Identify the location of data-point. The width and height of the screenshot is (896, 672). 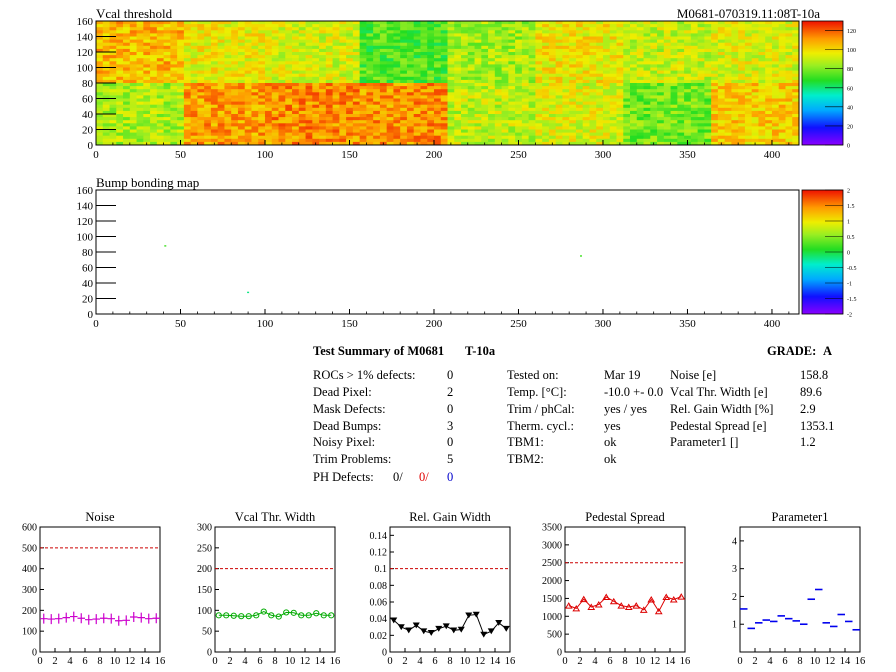
(278, 616).